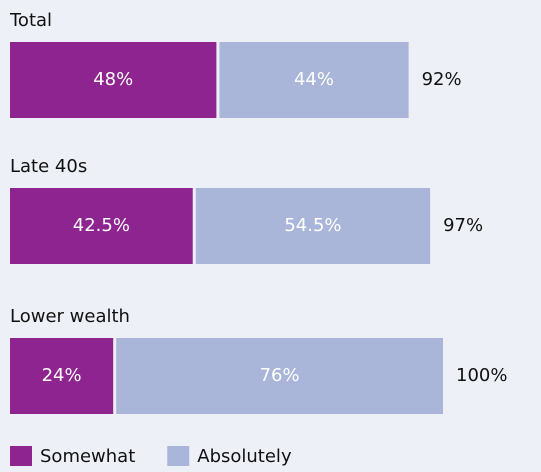 The height and width of the screenshot is (472, 541). What do you see at coordinates (463, 225) in the screenshot?
I see `total-label: 97%` at bounding box center [463, 225].